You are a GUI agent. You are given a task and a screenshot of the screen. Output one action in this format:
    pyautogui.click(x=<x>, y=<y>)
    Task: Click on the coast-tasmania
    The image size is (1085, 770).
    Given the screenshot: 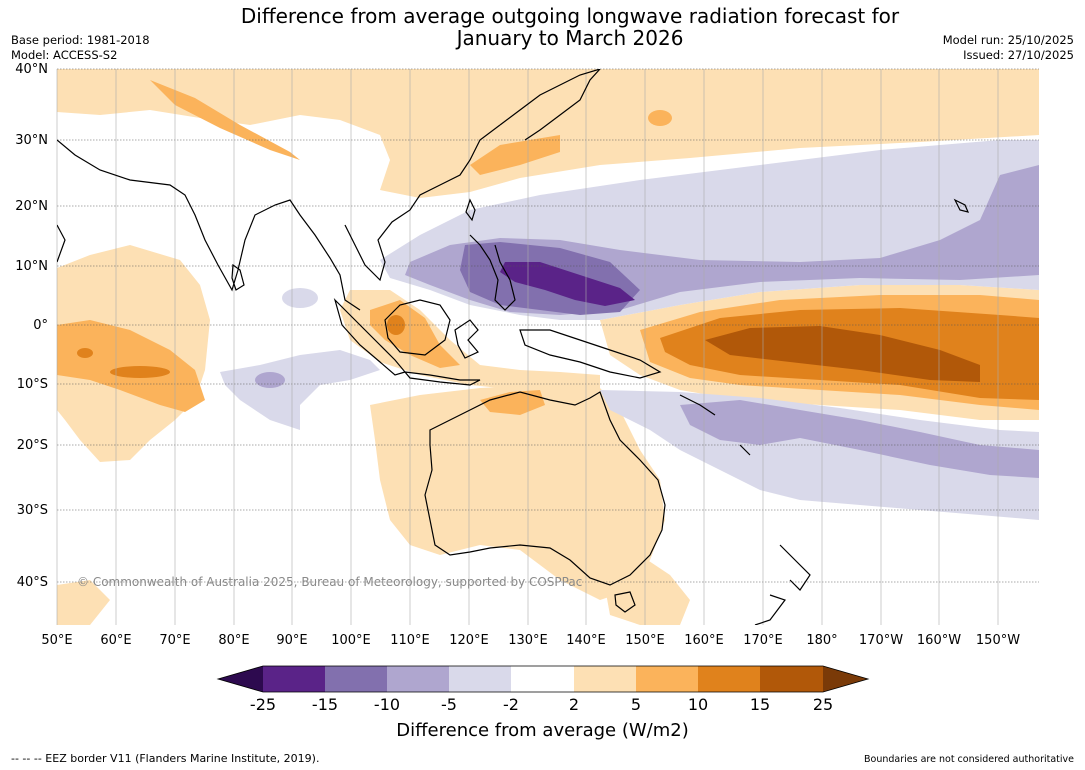 What is the action you would take?
    pyautogui.click(x=625, y=602)
    